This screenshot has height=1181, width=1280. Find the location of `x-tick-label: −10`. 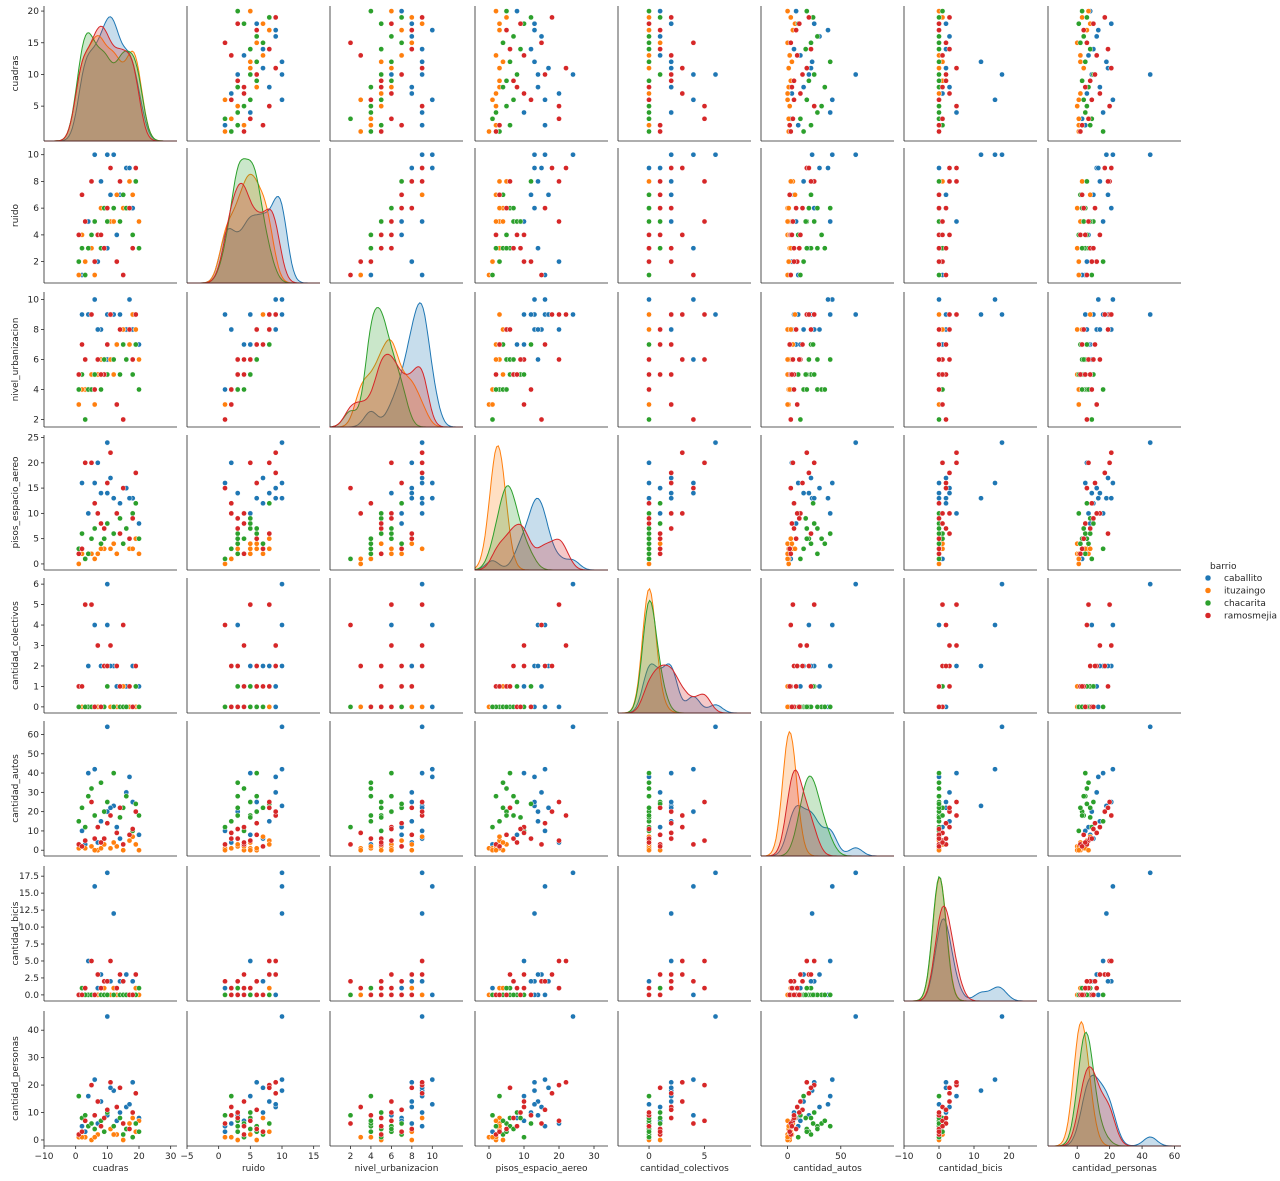

x-tick-label: −10 is located at coordinates (44, 1157).